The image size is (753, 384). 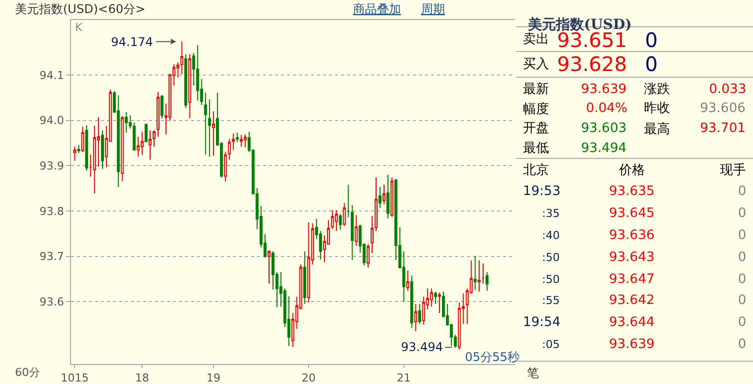 What do you see at coordinates (79, 27) in the screenshot?
I see `annotation: K` at bounding box center [79, 27].